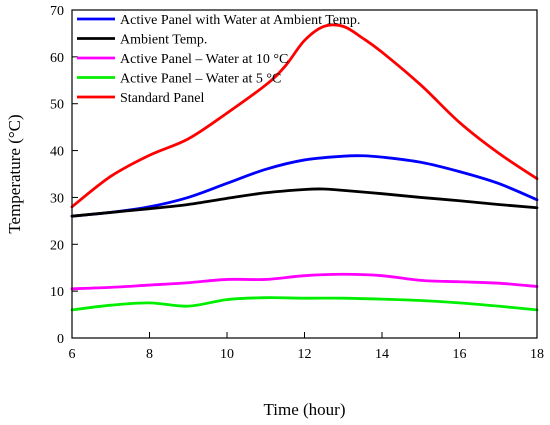 The height and width of the screenshot is (425, 550). What do you see at coordinates (227, 354) in the screenshot?
I see `x-tick-label: 10` at bounding box center [227, 354].